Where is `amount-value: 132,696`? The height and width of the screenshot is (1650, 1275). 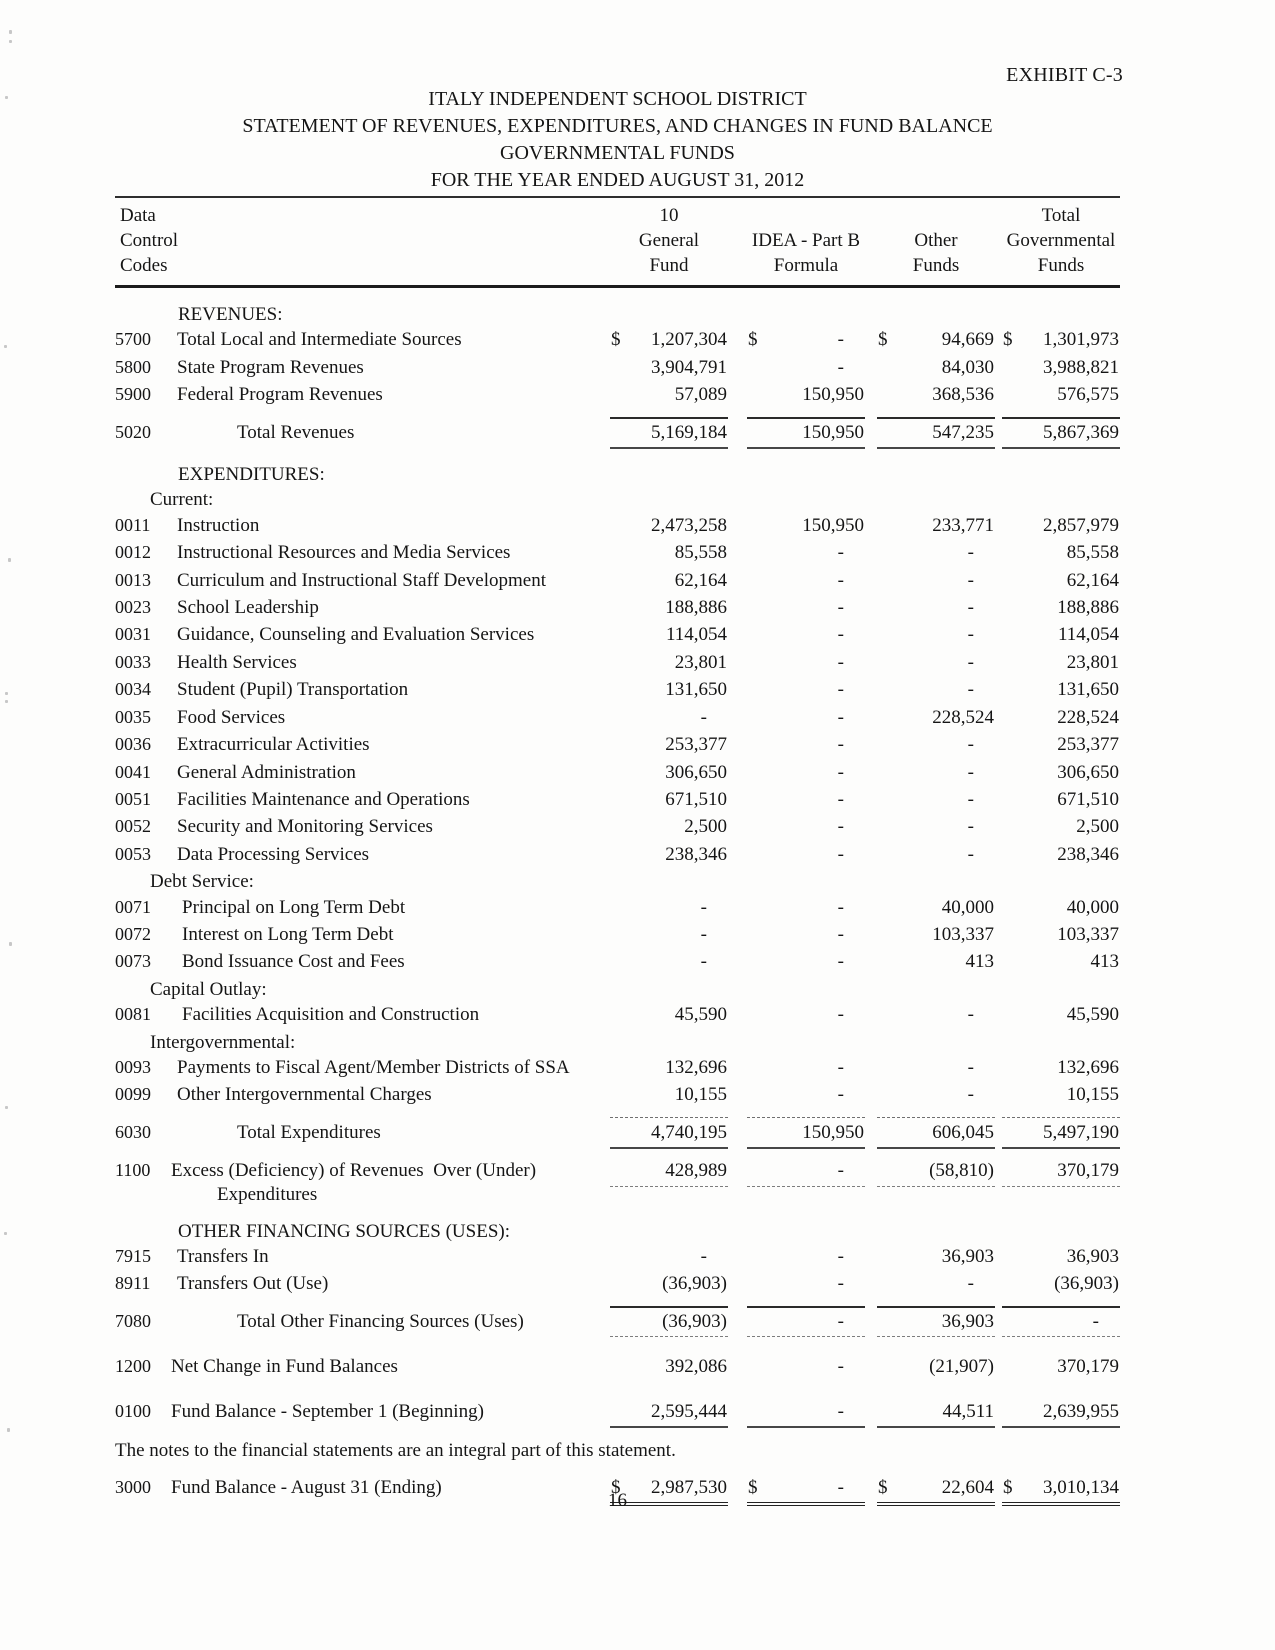
amount-value: 132,696 is located at coordinates (669, 1069).